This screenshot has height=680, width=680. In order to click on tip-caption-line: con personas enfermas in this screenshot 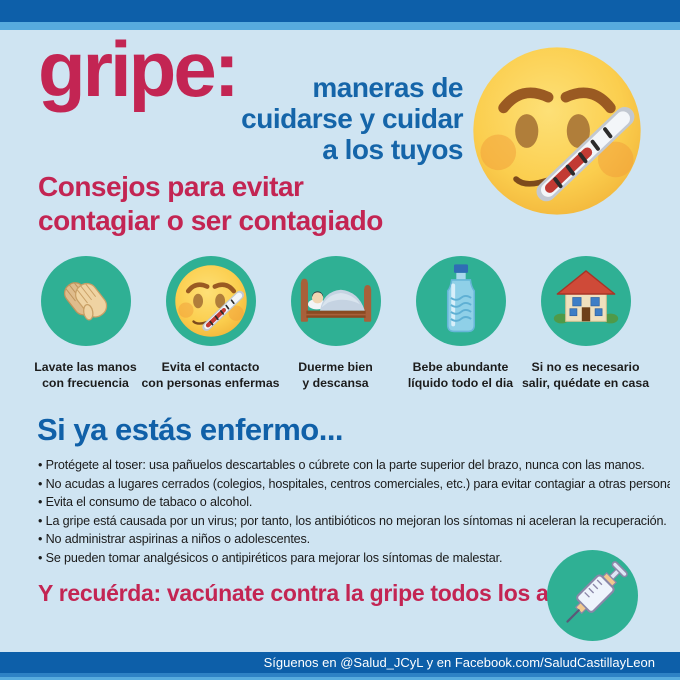, I will do `click(210, 382)`.